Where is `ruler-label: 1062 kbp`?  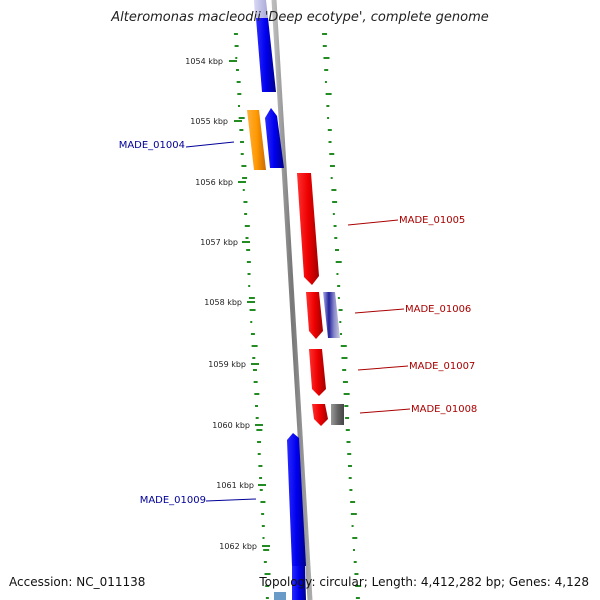
ruler-label: 1062 kbp is located at coordinates (238, 546).